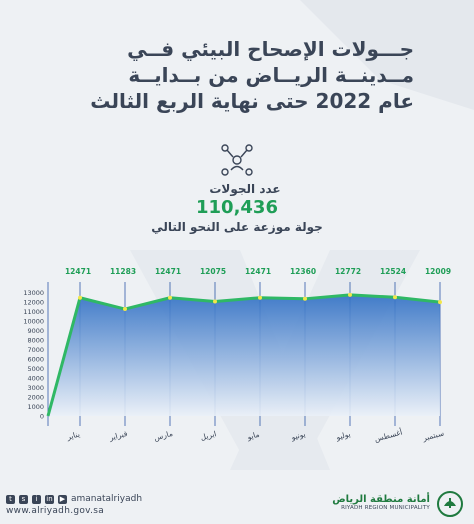 The image size is (474, 524). What do you see at coordinates (123, 271) in the screenshot?
I see `data-label: 11283` at bounding box center [123, 271].